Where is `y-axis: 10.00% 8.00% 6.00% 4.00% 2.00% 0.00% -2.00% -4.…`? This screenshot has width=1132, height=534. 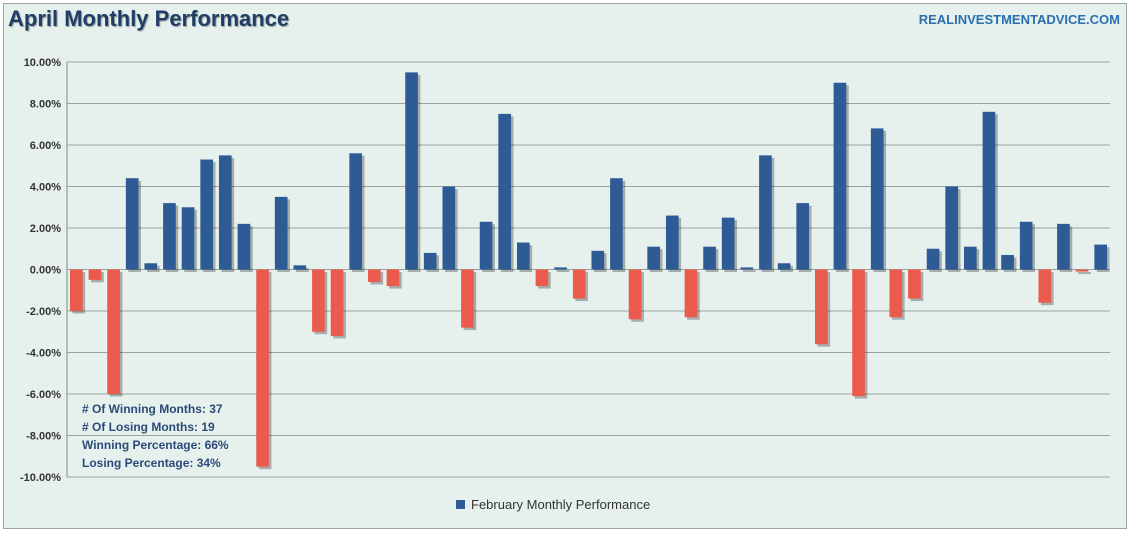 y-axis: 10.00% 8.00% 6.00% 4.00% 2.00% 0.00% -2.00% -4.… is located at coordinates (44, 270).